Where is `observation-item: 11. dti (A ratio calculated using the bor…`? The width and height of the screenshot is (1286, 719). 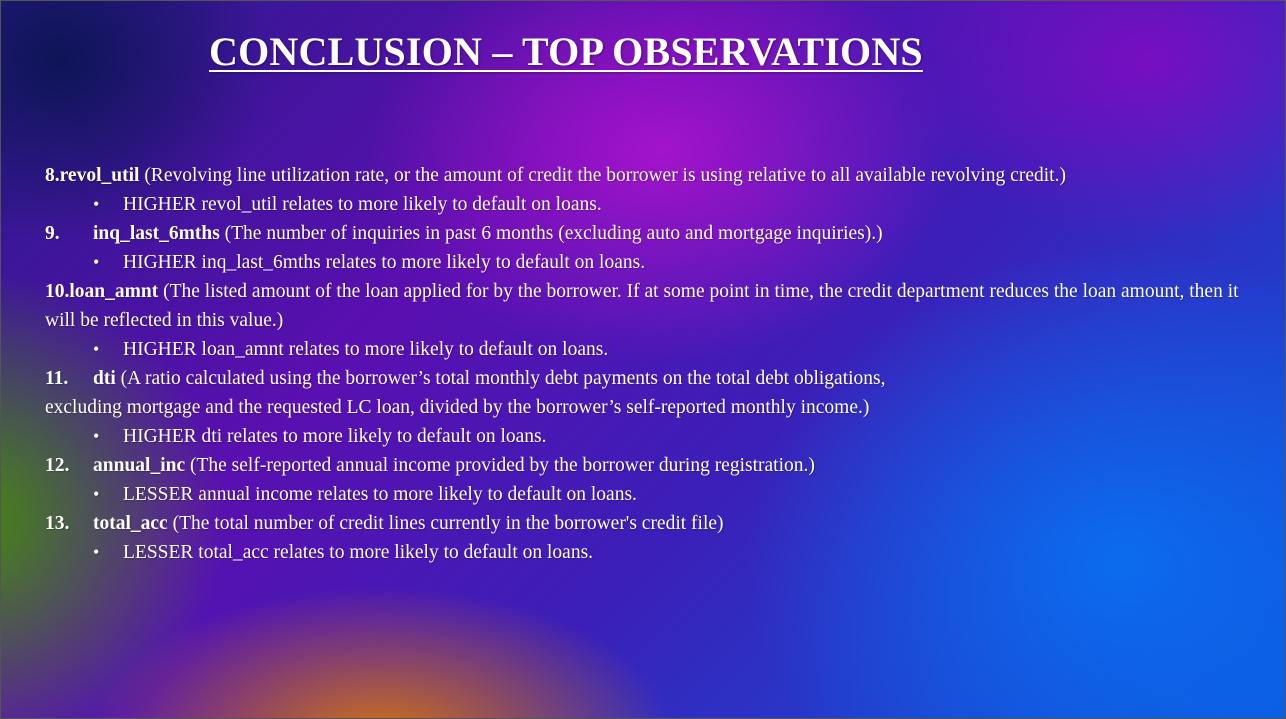
observation-item: 11. dti (A ratio calculated using the bor… is located at coordinates (480, 393).